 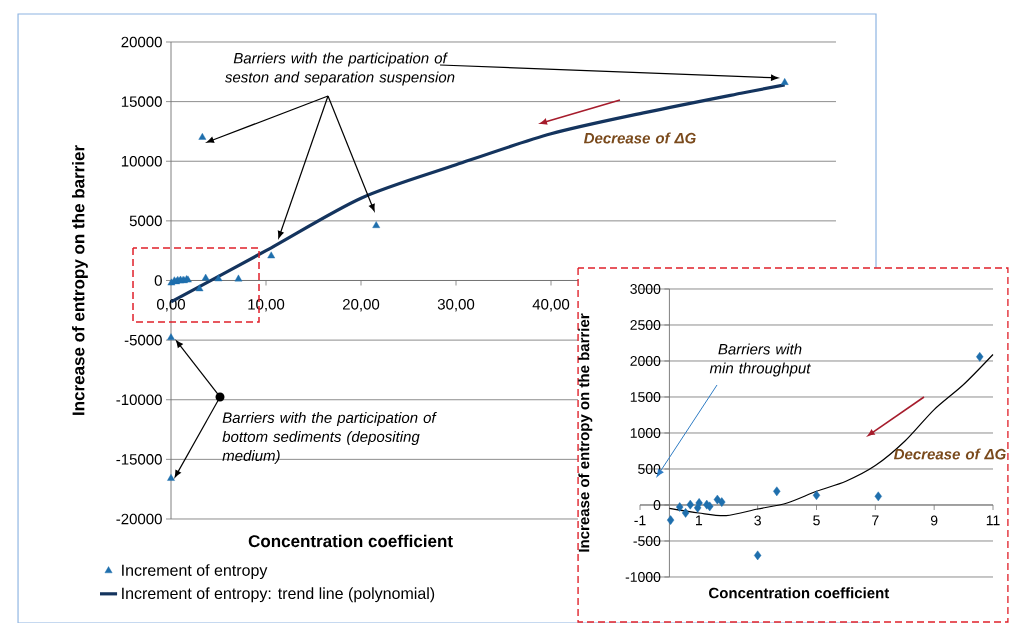 I want to click on annotation: Barriers with the participation of seston and separation suspension, so click(x=339, y=69).